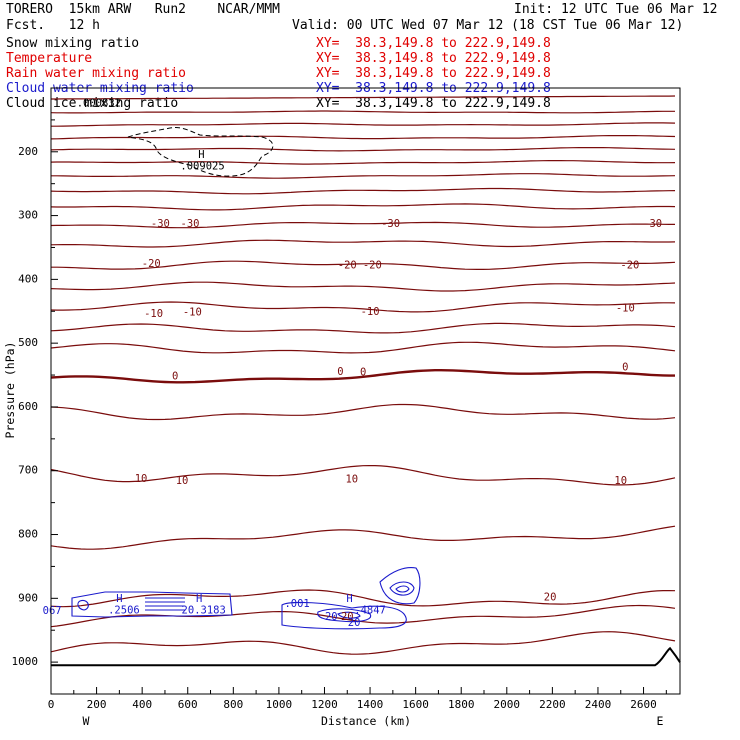  Describe the element at coordinates (143, 9) in the screenshot. I see `model-run-title: TORERO 15km ARW Run2 NCAR/MMM` at that location.